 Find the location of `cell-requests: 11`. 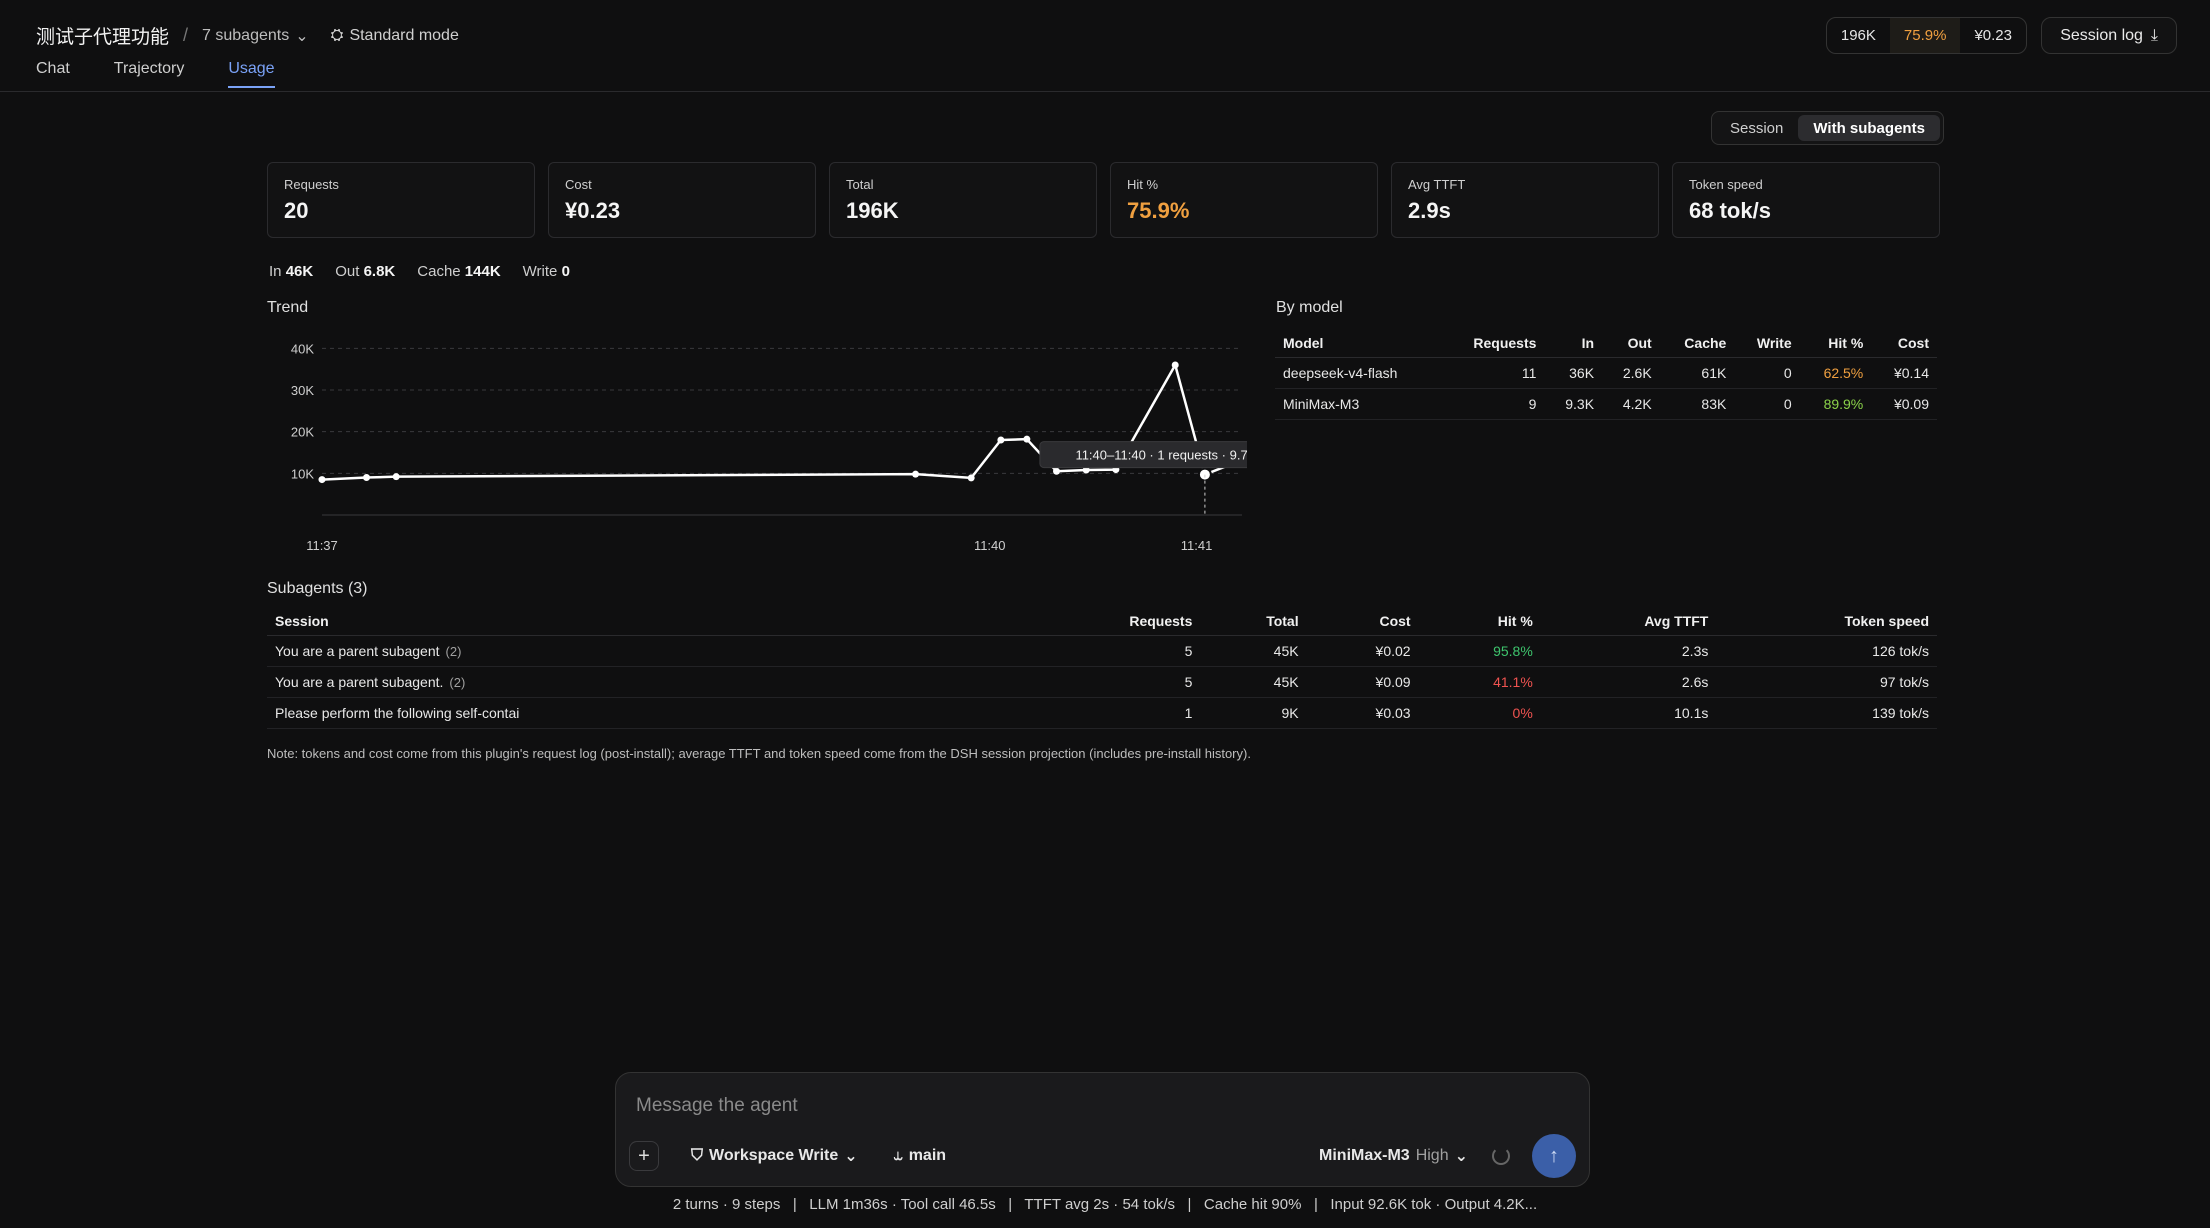

cell-requests: 11 is located at coordinates (1493, 373).